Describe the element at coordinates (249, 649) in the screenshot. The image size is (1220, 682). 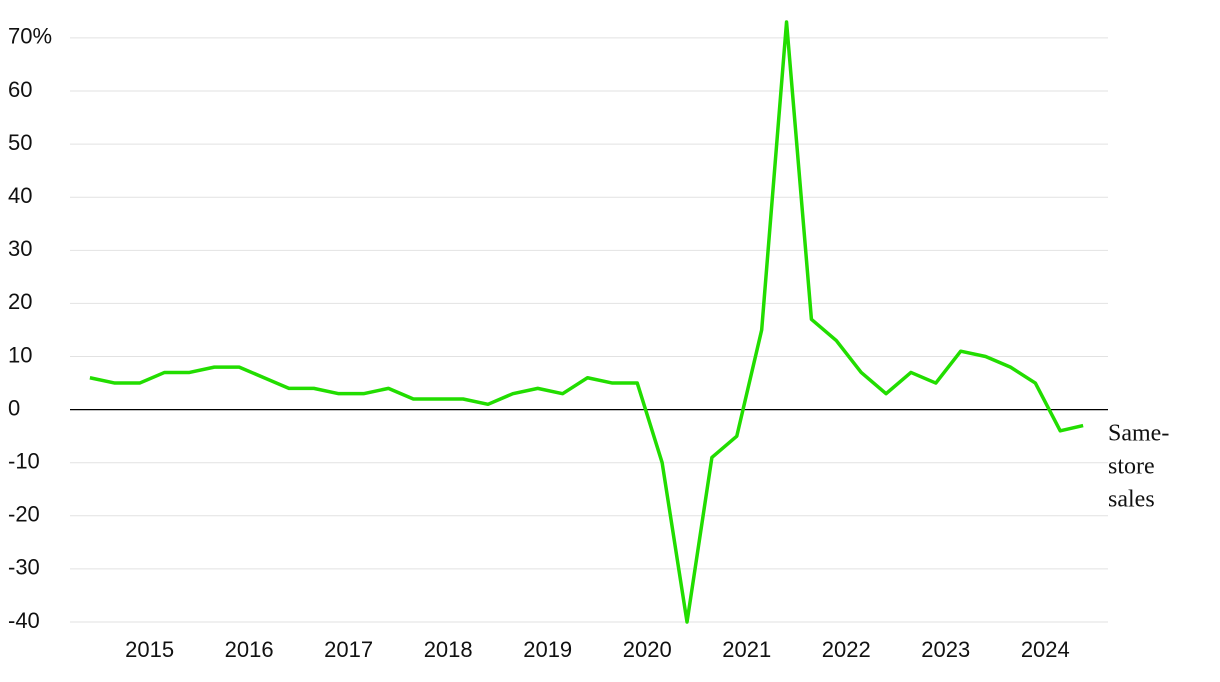
I see `x-tick-label: 2016` at that location.